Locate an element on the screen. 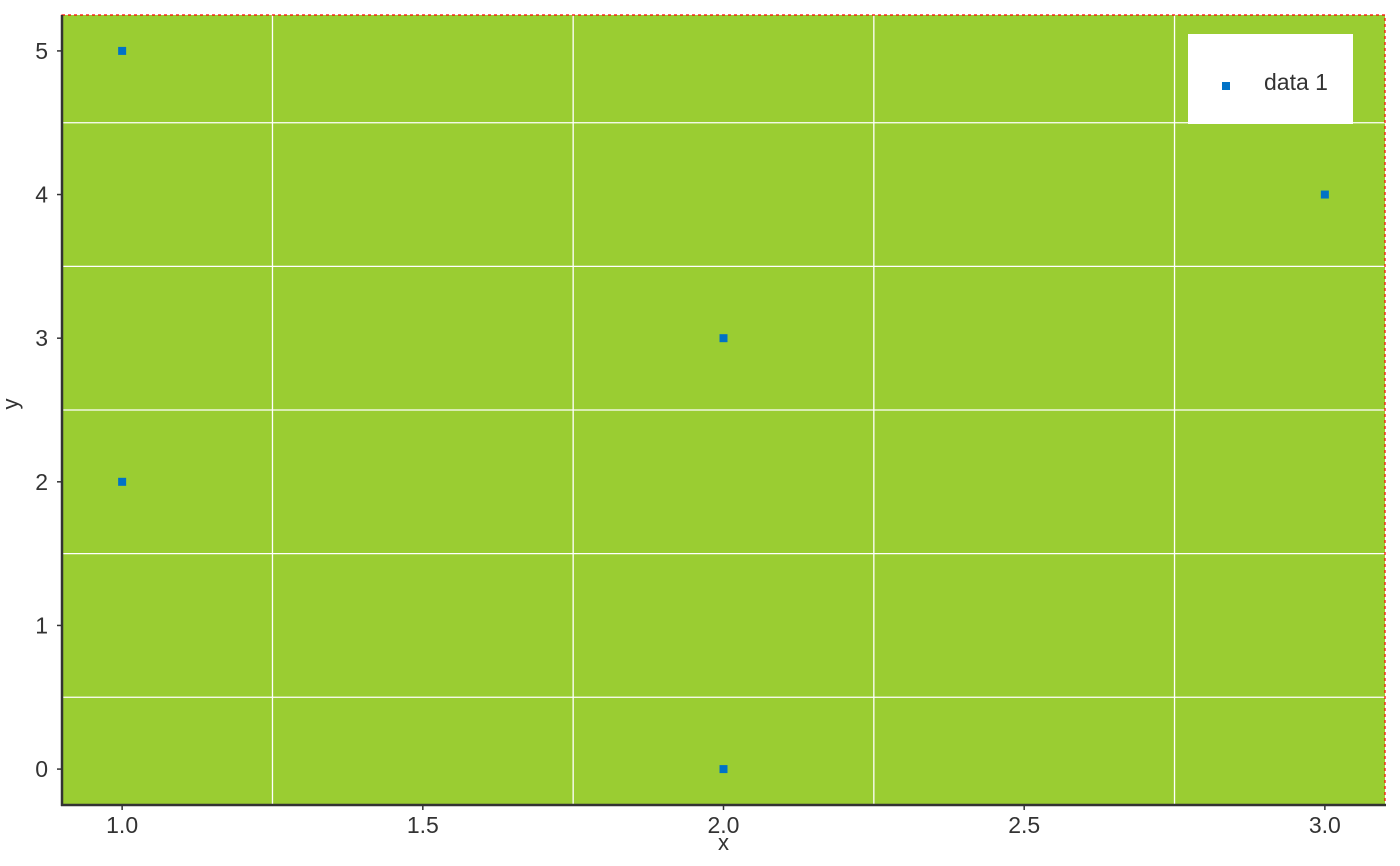 The image size is (1400, 866). y-tick-label: 3 is located at coordinates (41, 338).